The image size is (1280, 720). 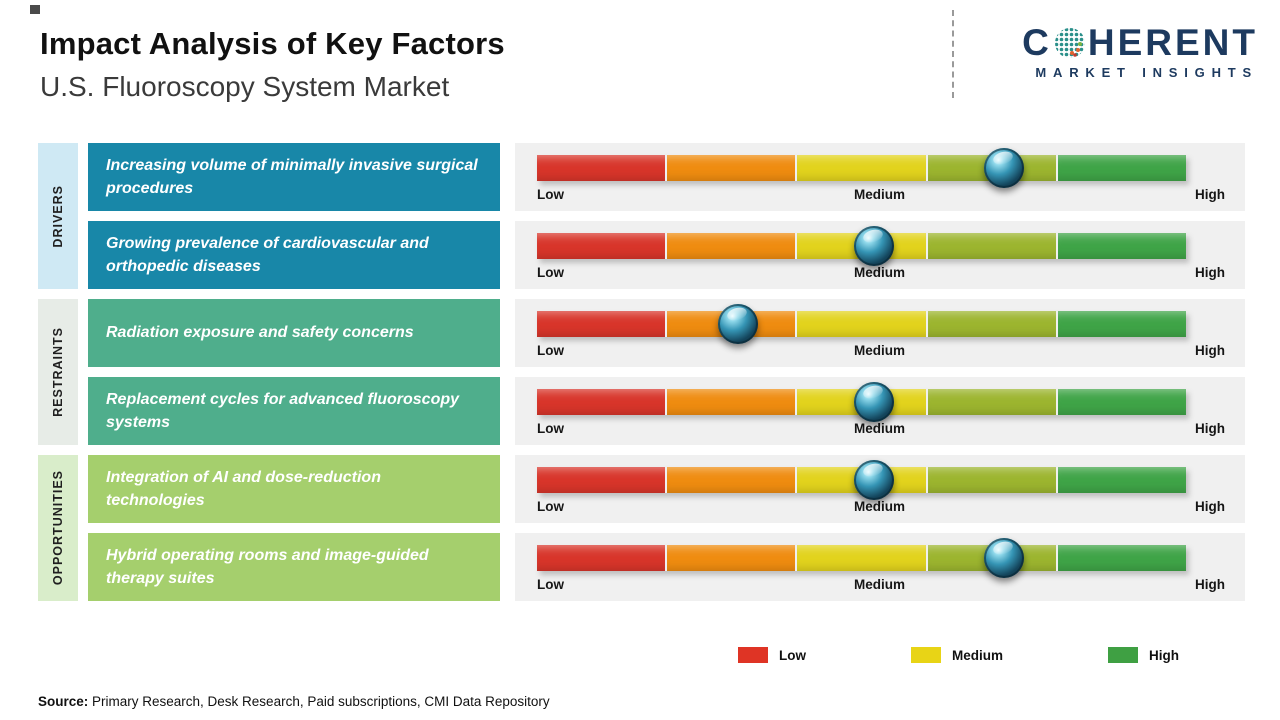 I want to click on logo-divider, so click(x=953, y=54).